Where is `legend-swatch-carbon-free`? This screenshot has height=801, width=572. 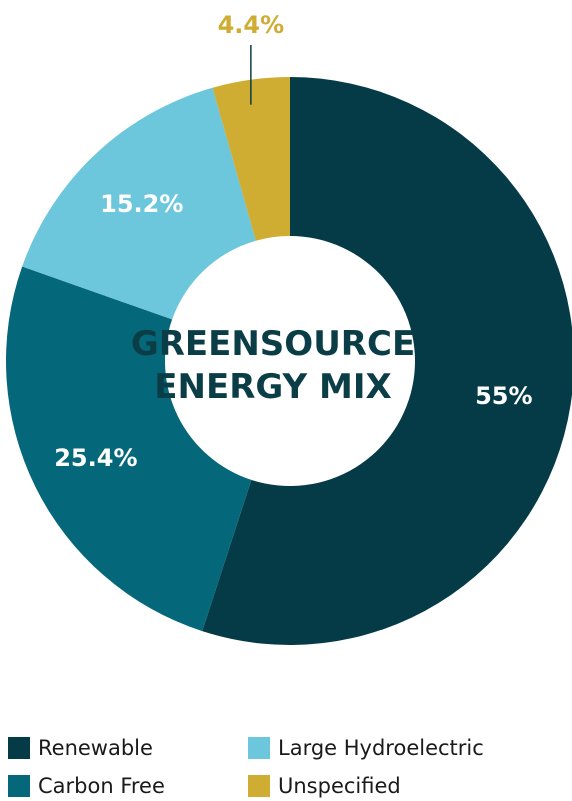
legend-swatch-carbon-free is located at coordinates (19, 786).